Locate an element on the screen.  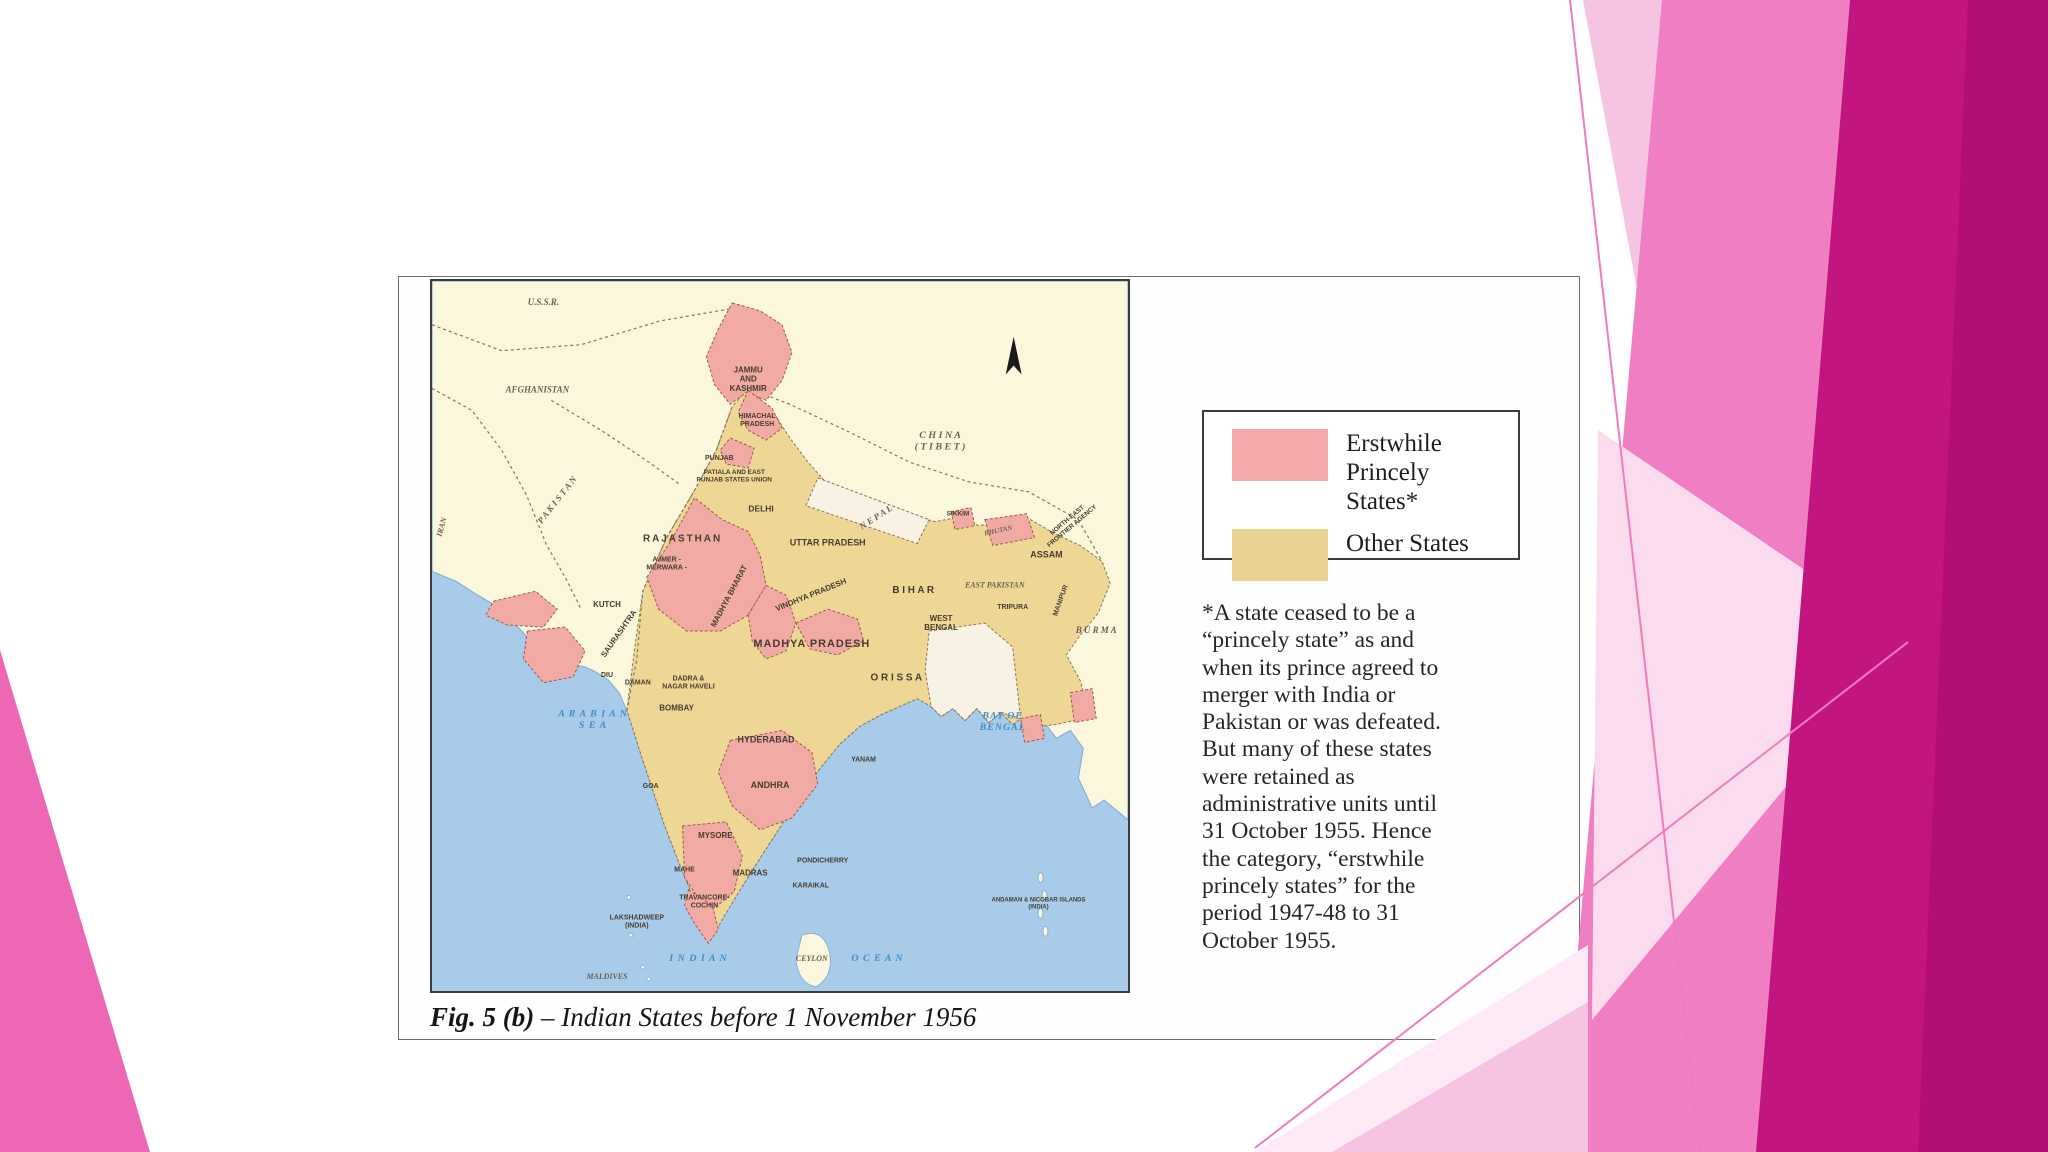
map-label: AFGHANISTAN is located at coordinates (537, 389).